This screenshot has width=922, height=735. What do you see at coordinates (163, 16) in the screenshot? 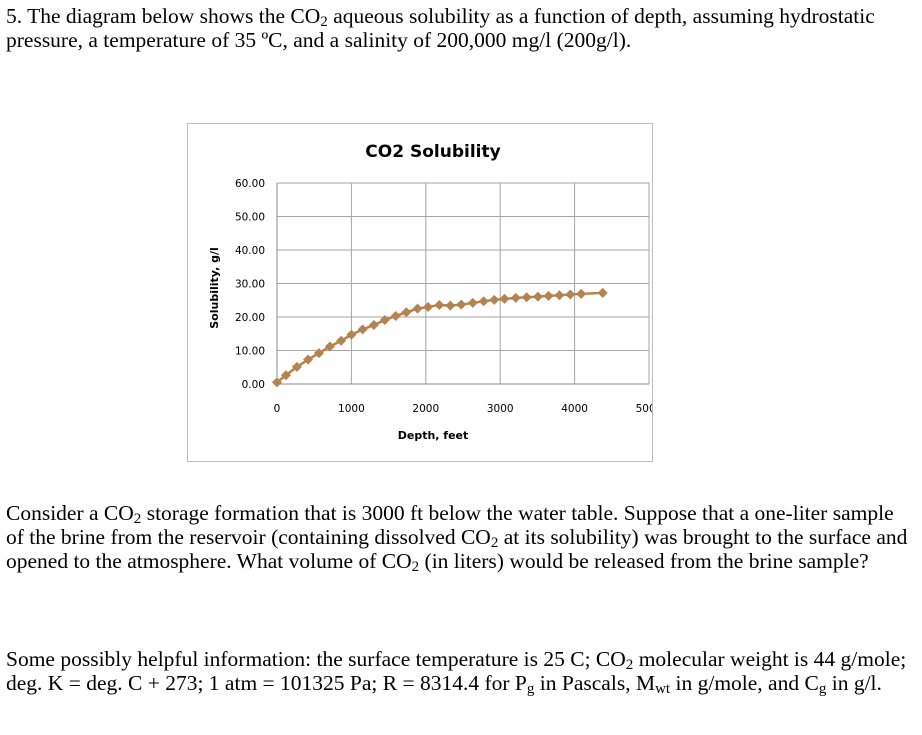
I see `text: 5. The diagram below shows the CO` at bounding box center [163, 16].